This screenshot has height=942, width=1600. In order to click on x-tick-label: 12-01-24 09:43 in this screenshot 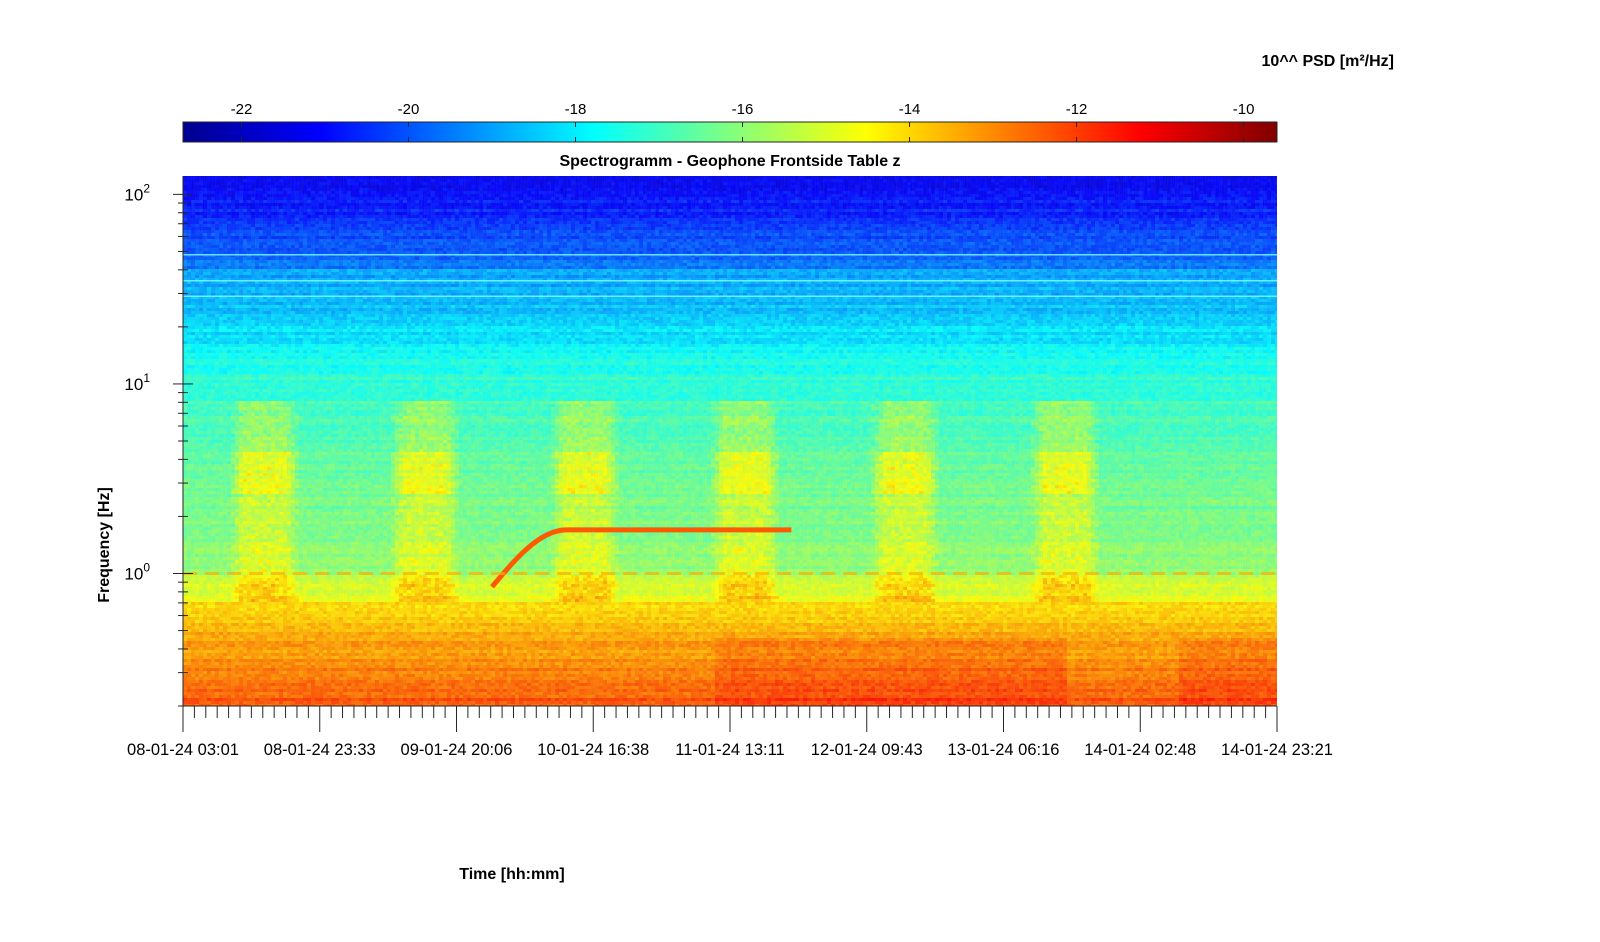, I will do `click(867, 750)`.